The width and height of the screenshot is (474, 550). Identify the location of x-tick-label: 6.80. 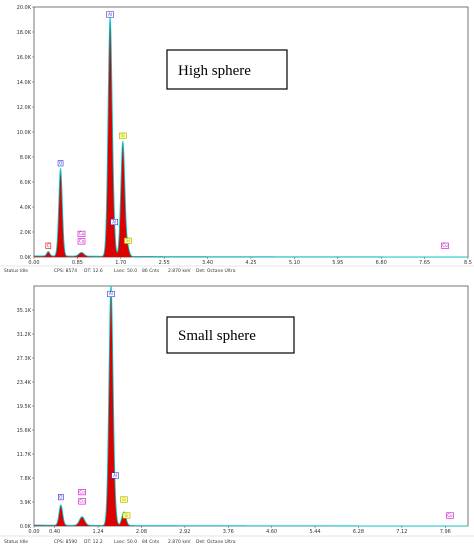
(381, 263).